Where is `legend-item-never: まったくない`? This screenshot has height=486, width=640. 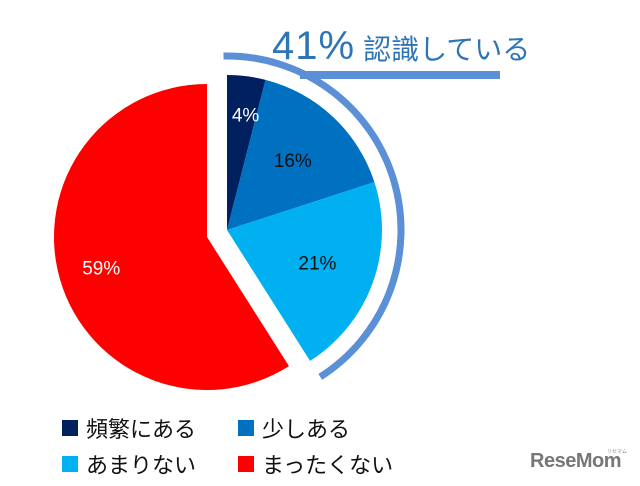
legend-item-never: まったくない is located at coordinates (315, 464).